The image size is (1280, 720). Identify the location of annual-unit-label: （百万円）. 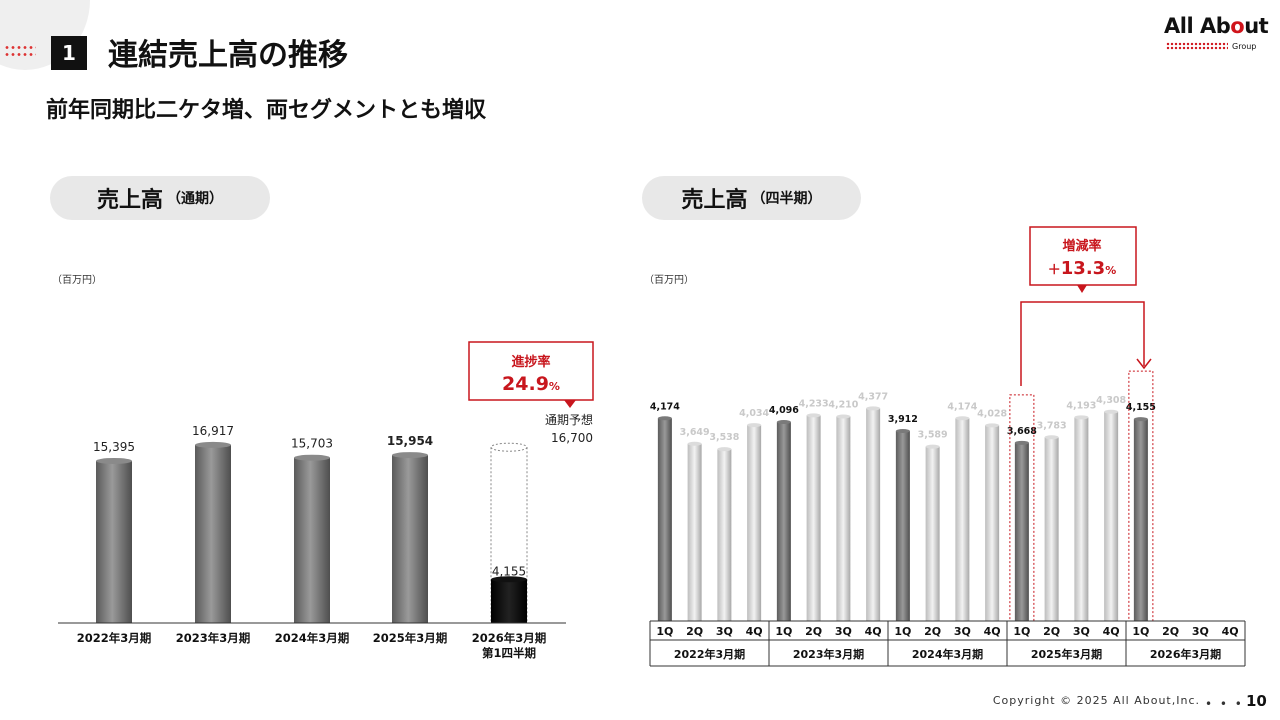
(77, 280).